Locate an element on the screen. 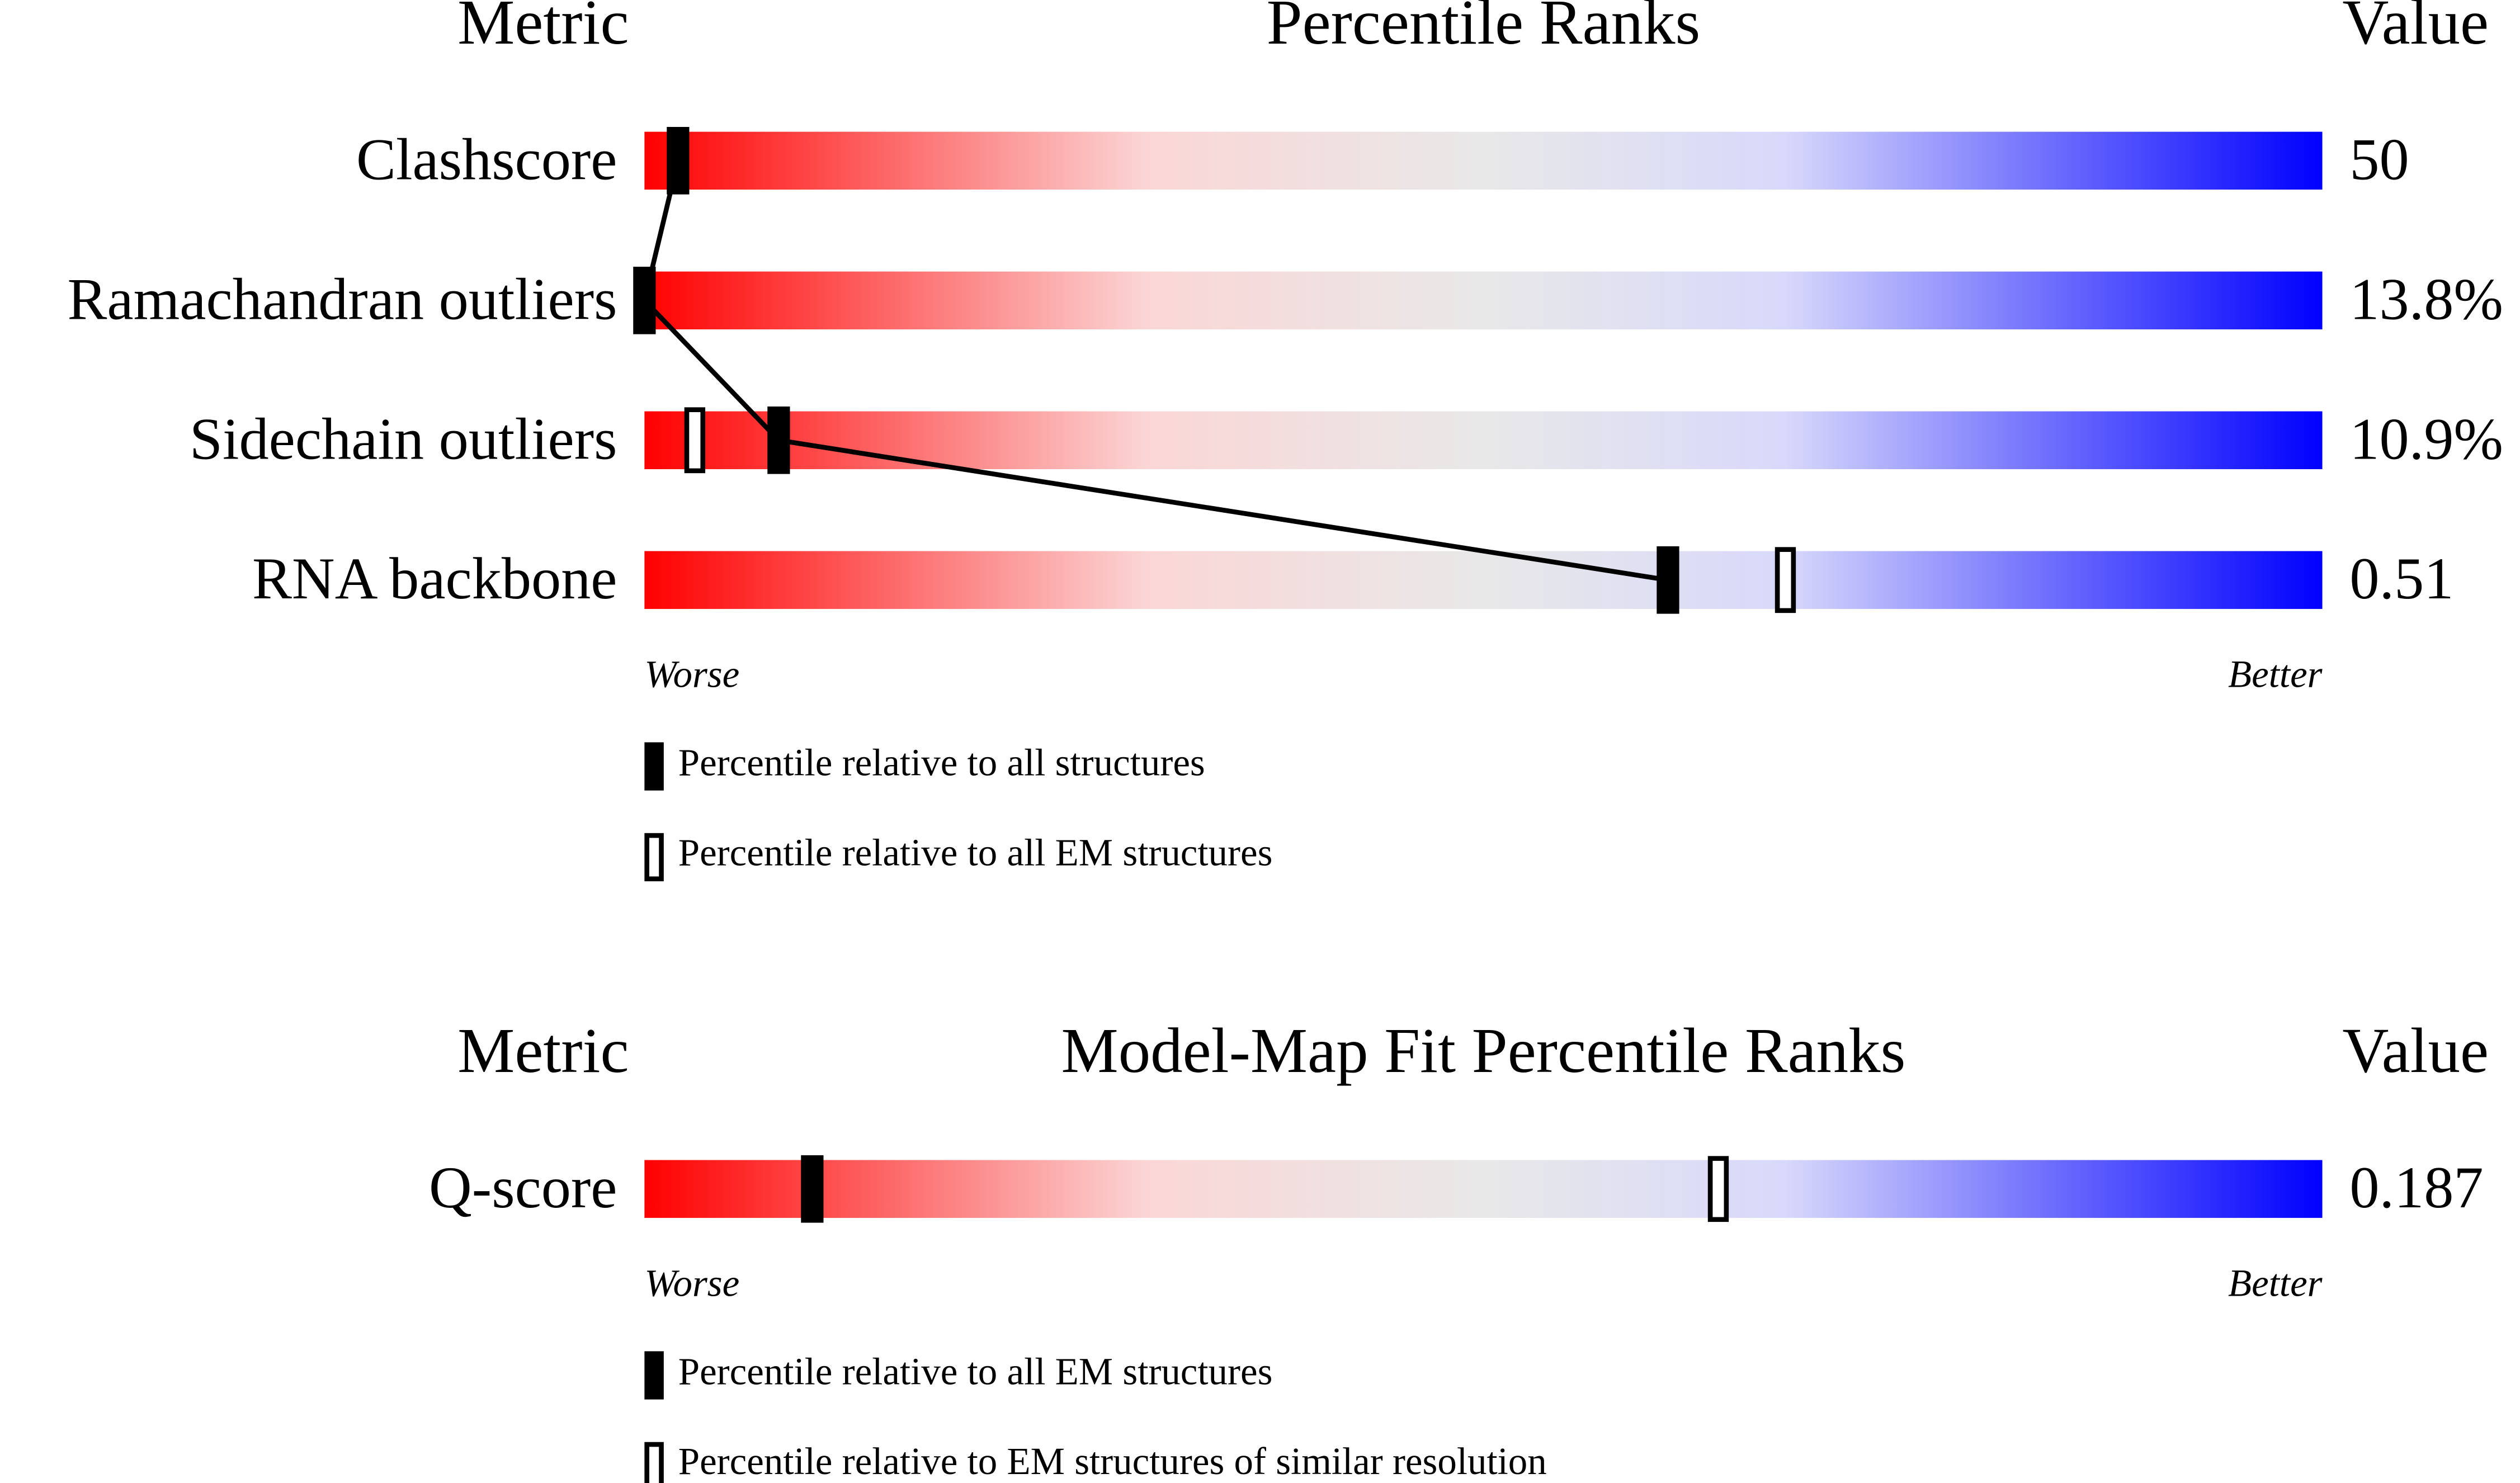 The image size is (2520, 1483). metric-value: 10.9% is located at coordinates (2426, 438).